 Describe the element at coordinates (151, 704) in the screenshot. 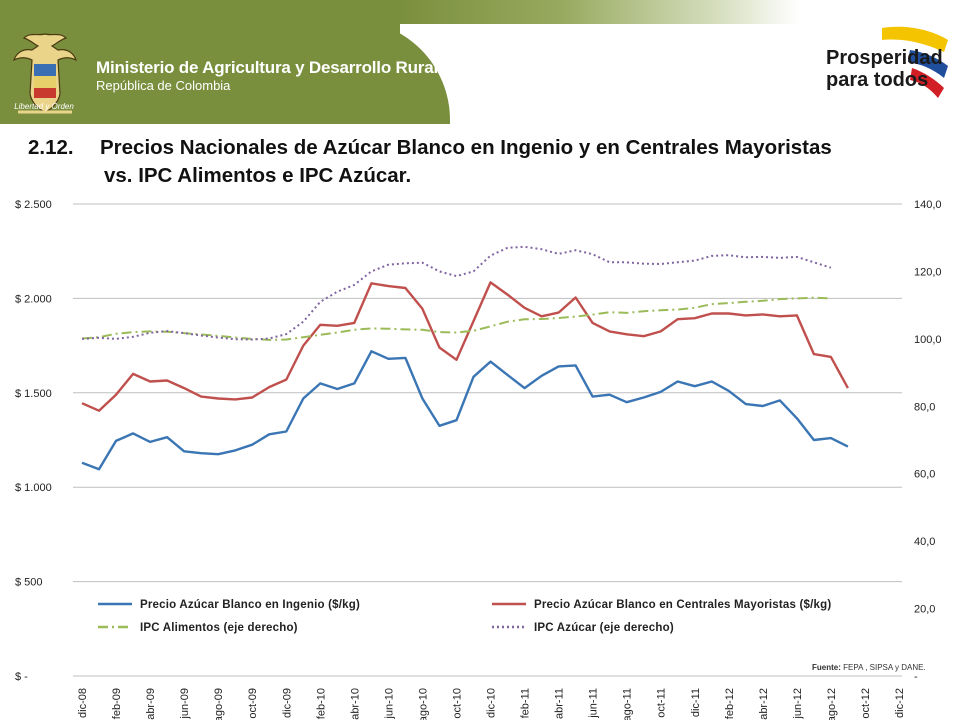

I see `x-tick-label: abr-09` at that location.